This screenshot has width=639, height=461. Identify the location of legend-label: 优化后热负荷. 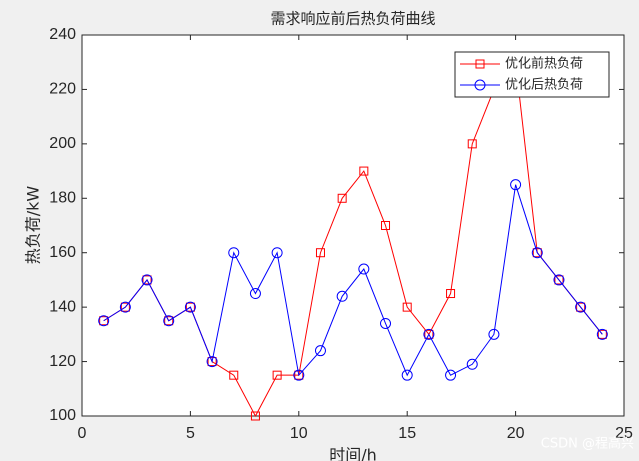
(544, 85).